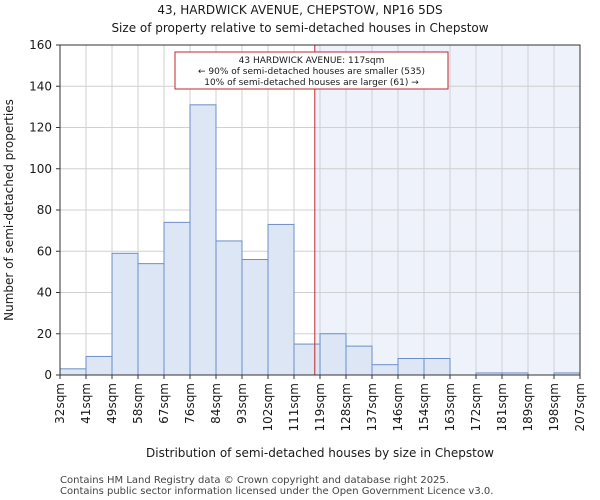  I want to click on x-tick-label: 146sqm, so click(398, 407).